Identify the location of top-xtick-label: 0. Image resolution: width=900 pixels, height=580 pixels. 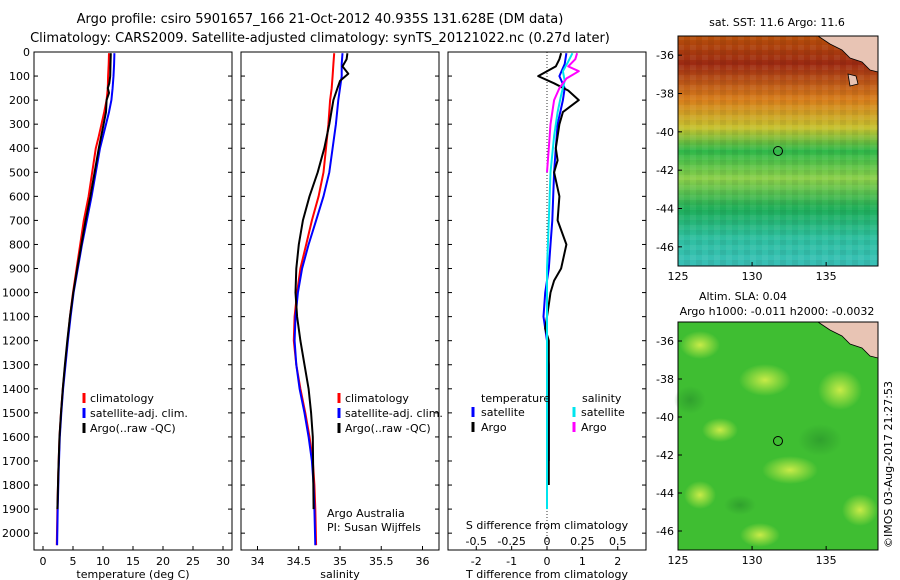
(547, 541).